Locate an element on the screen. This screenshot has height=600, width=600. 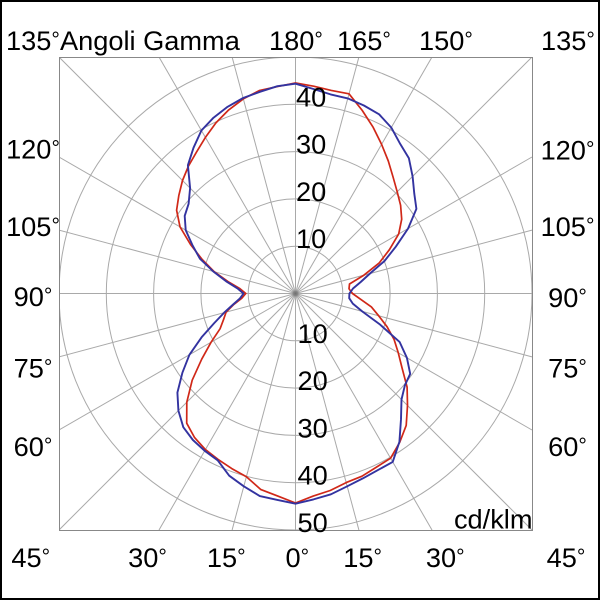
svg-text: Angoli Gamma is located at coordinates (150, 40).